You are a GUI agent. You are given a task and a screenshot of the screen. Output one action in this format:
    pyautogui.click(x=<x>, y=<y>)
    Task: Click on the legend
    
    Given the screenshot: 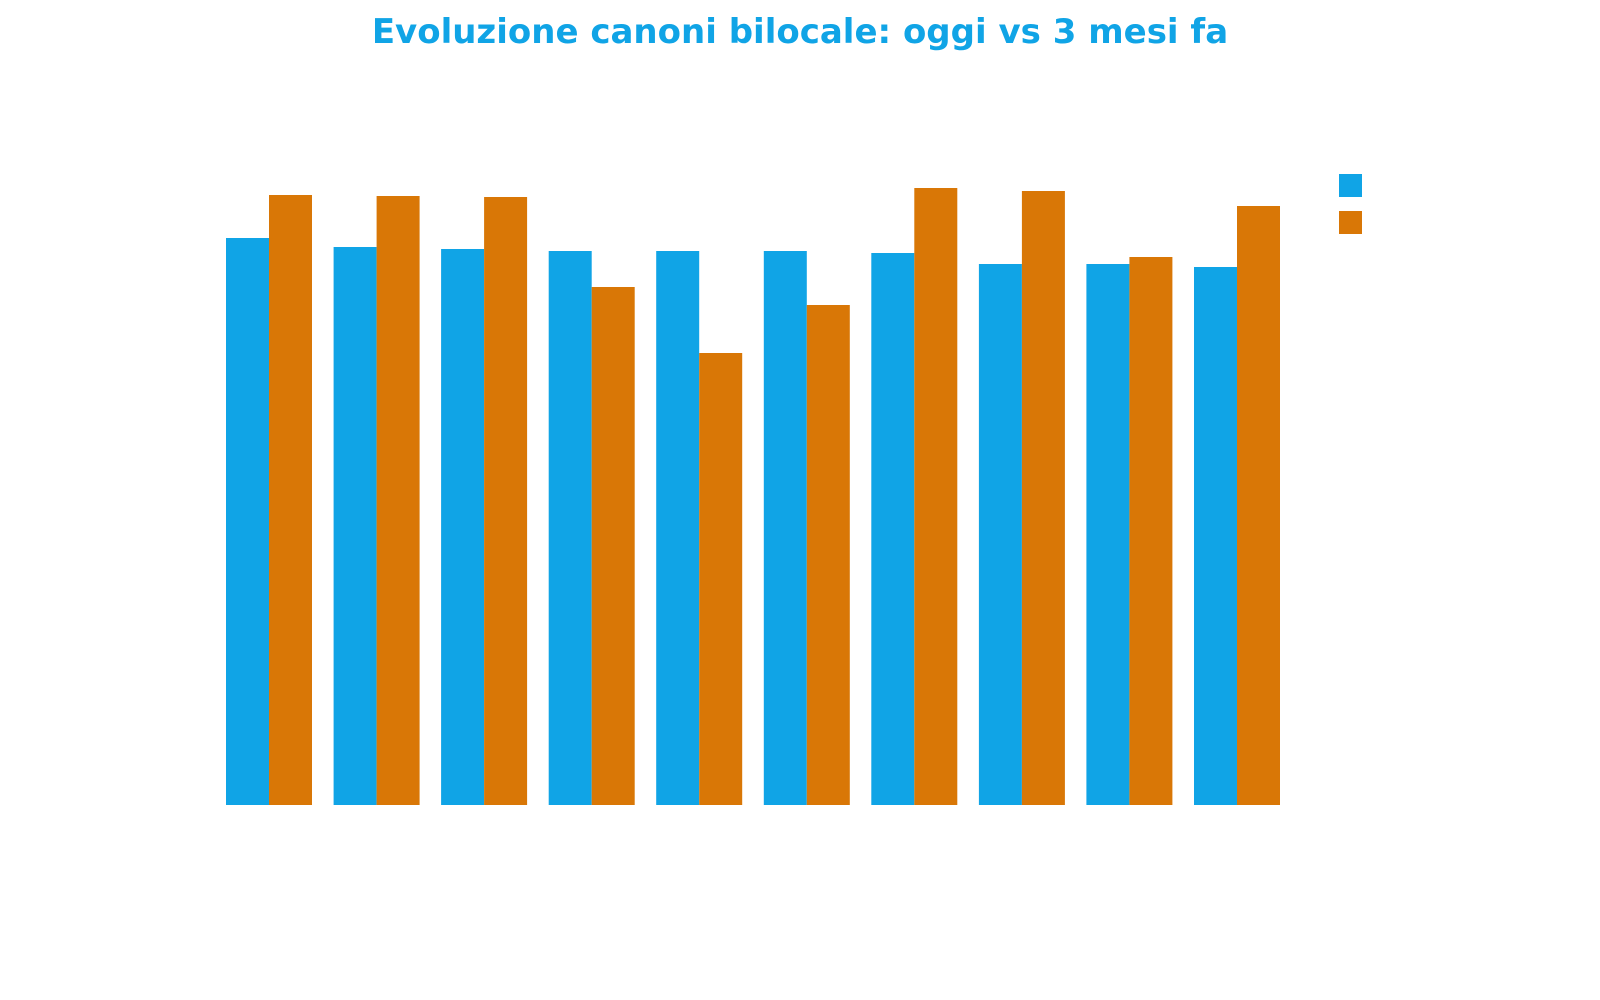 What is the action you would take?
    pyautogui.click(x=1350, y=204)
    